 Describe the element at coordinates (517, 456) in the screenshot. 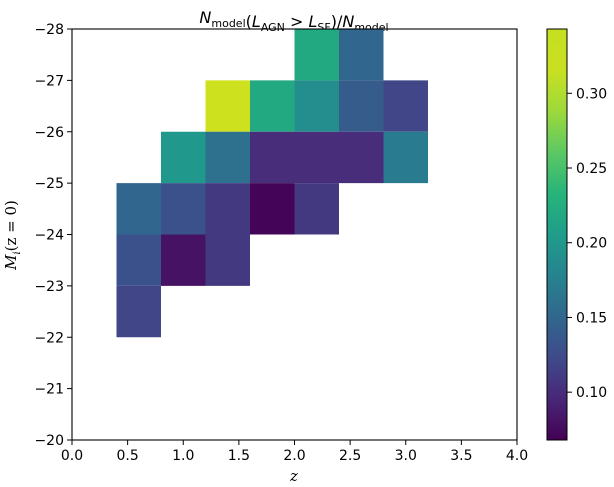

I see `x-tick-label: 4.0` at that location.